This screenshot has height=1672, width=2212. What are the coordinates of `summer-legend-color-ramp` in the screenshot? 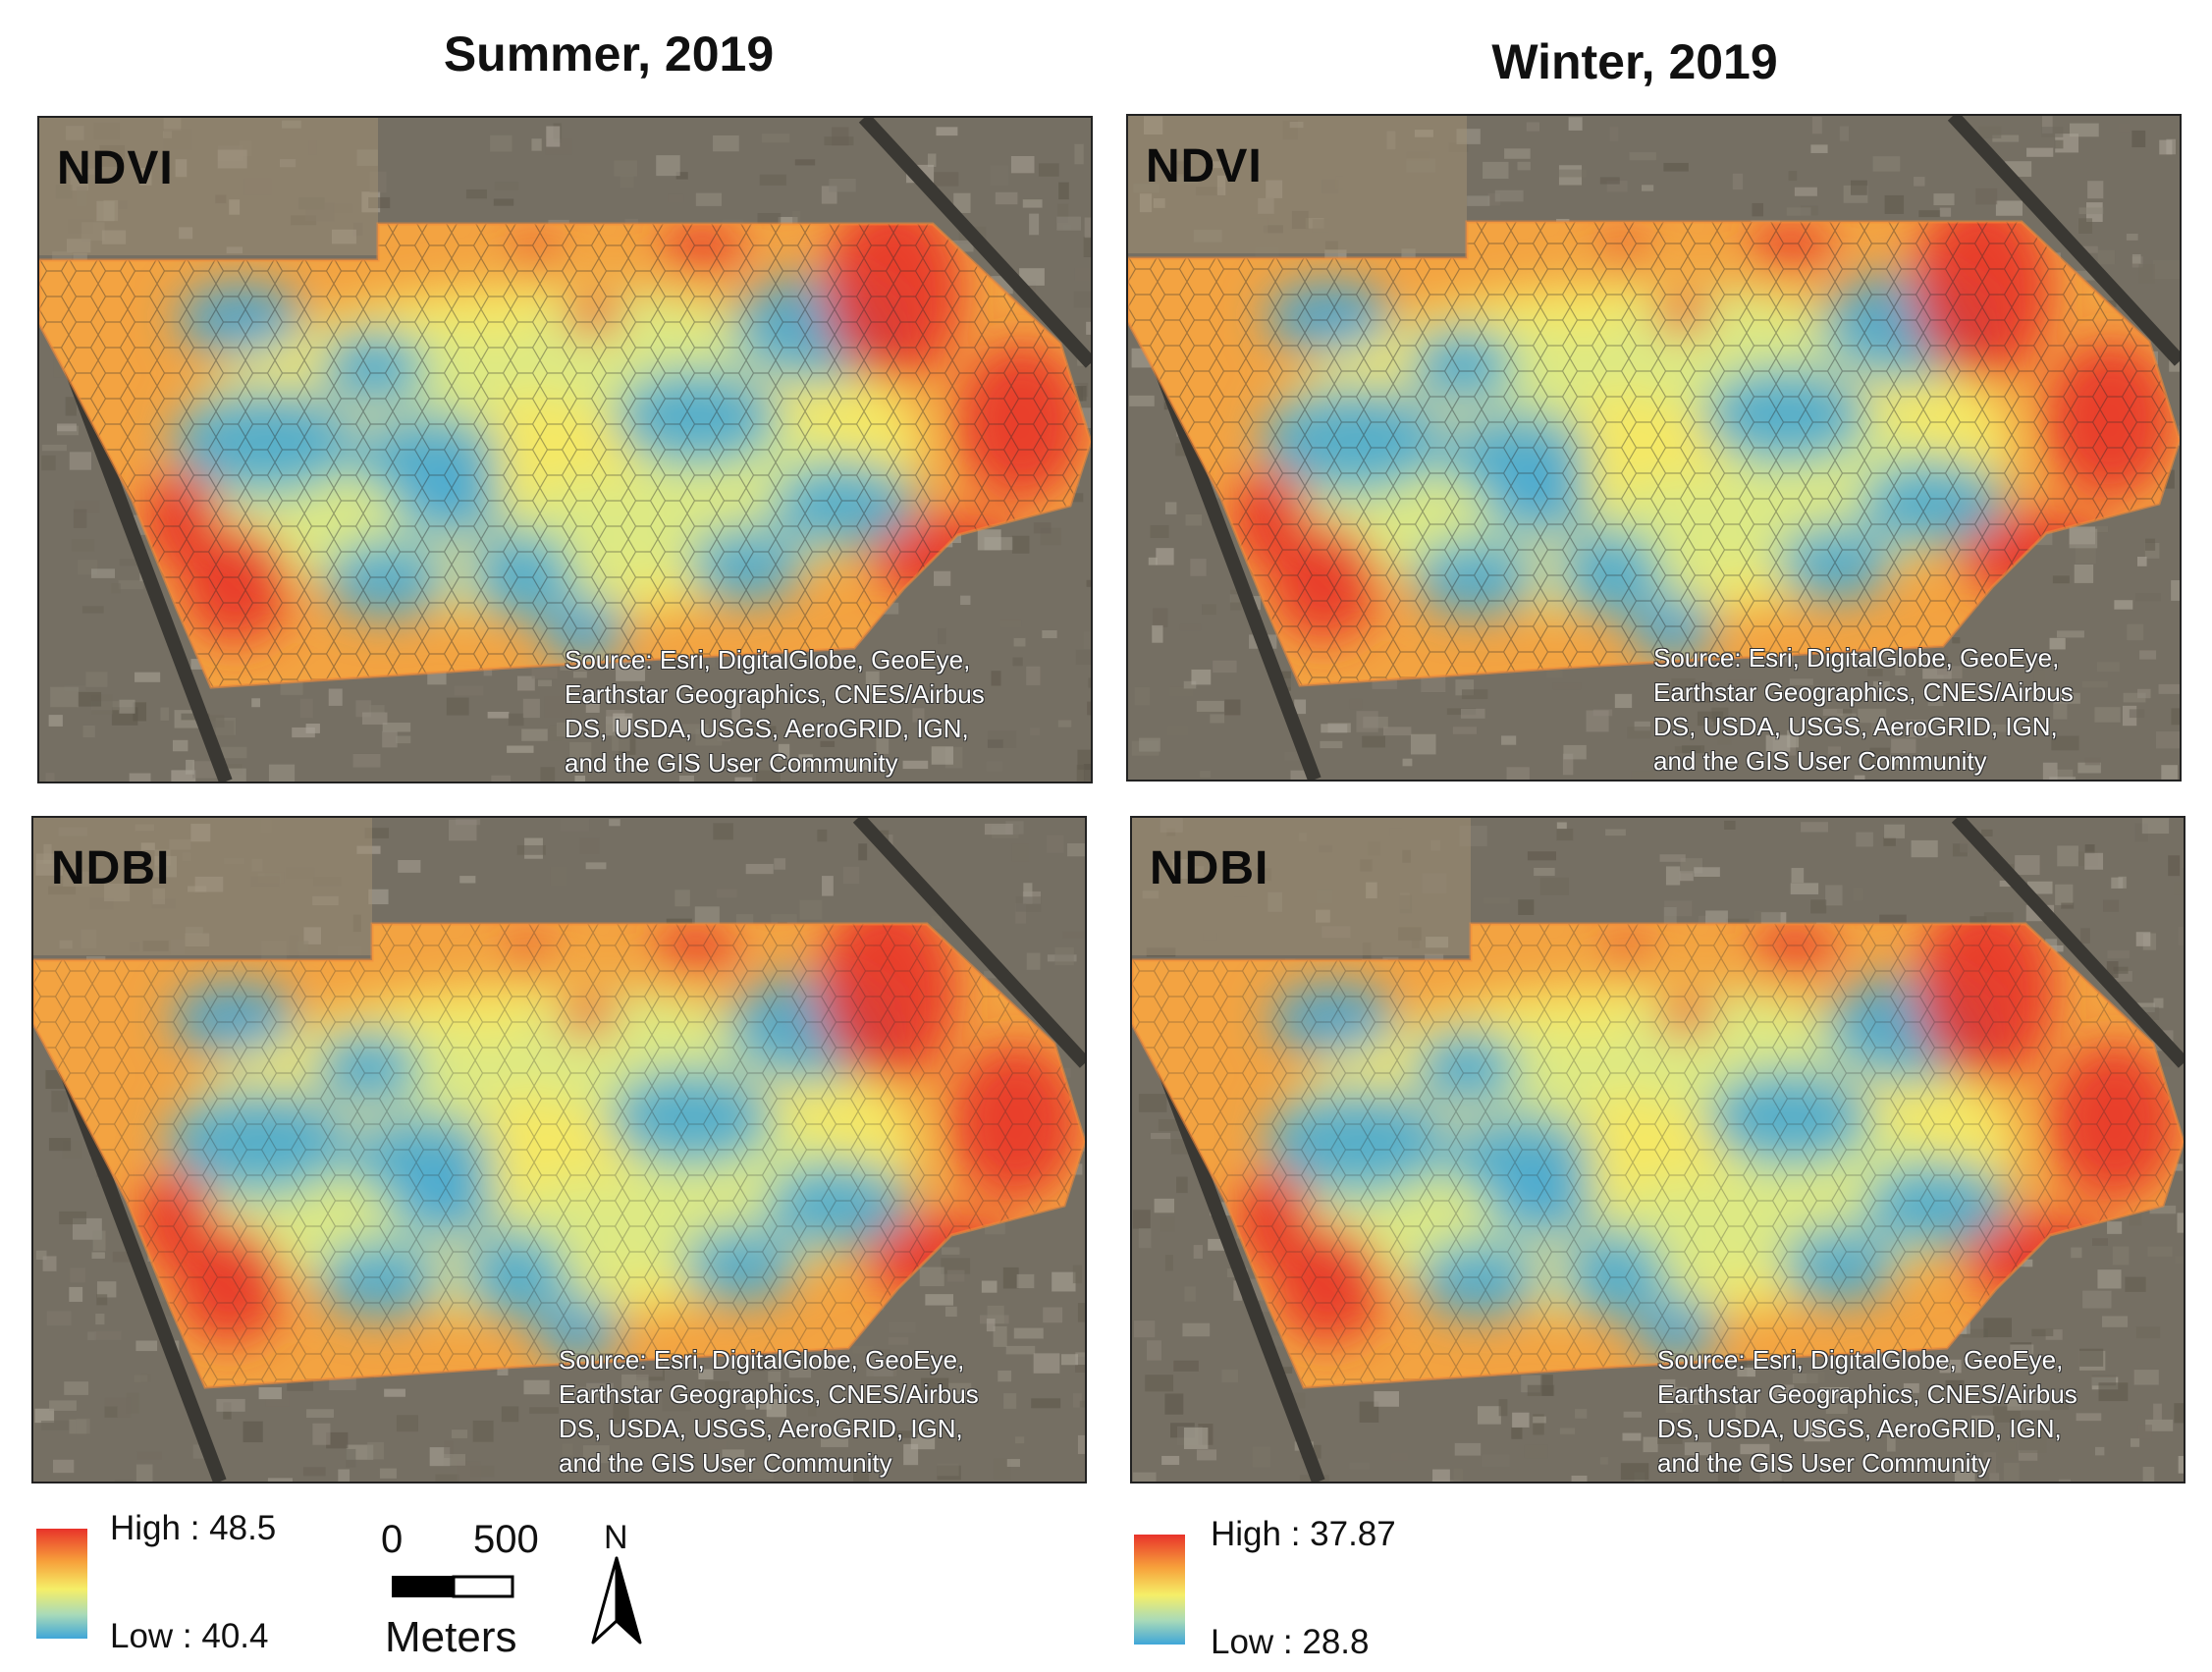 It's located at (61, 1584).